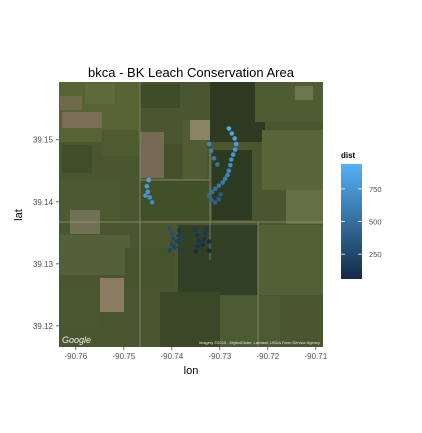 Image resolution: width=422 pixels, height=433 pixels. I want to click on points-layer, so click(191, 190).